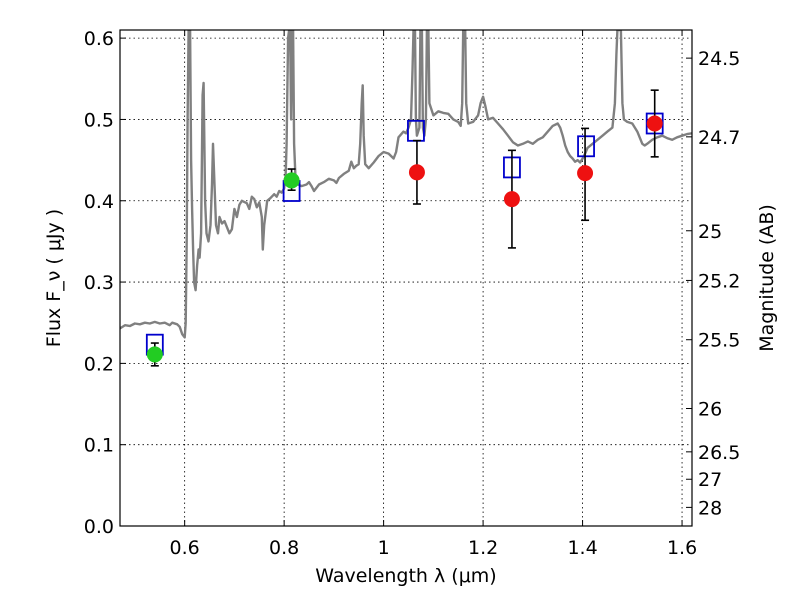  Describe the element at coordinates (710, 480) in the screenshot. I see `right-tick-label: 27` at that location.